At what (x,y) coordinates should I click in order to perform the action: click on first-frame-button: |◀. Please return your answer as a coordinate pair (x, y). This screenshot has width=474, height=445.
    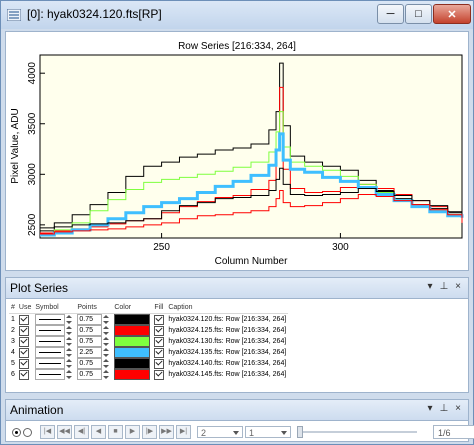
    Looking at the image, I should click on (47, 432).